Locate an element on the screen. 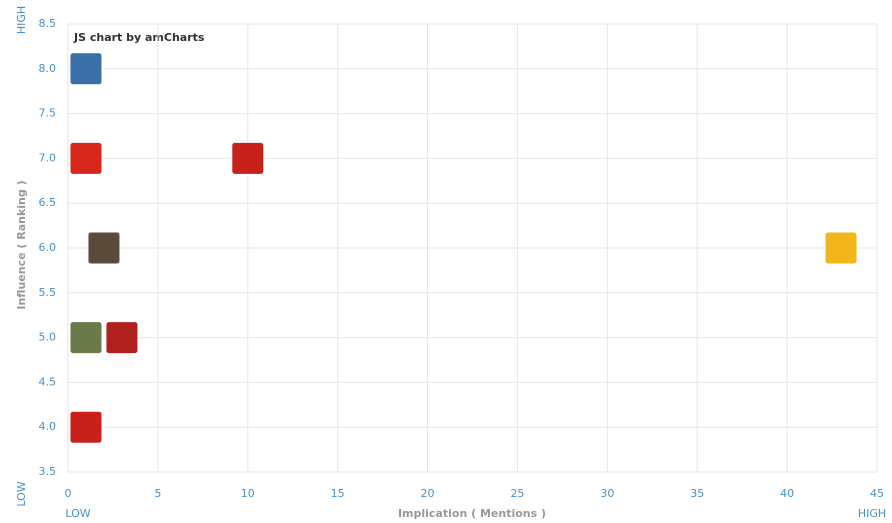  x-low-label: LOW is located at coordinates (77, 513).